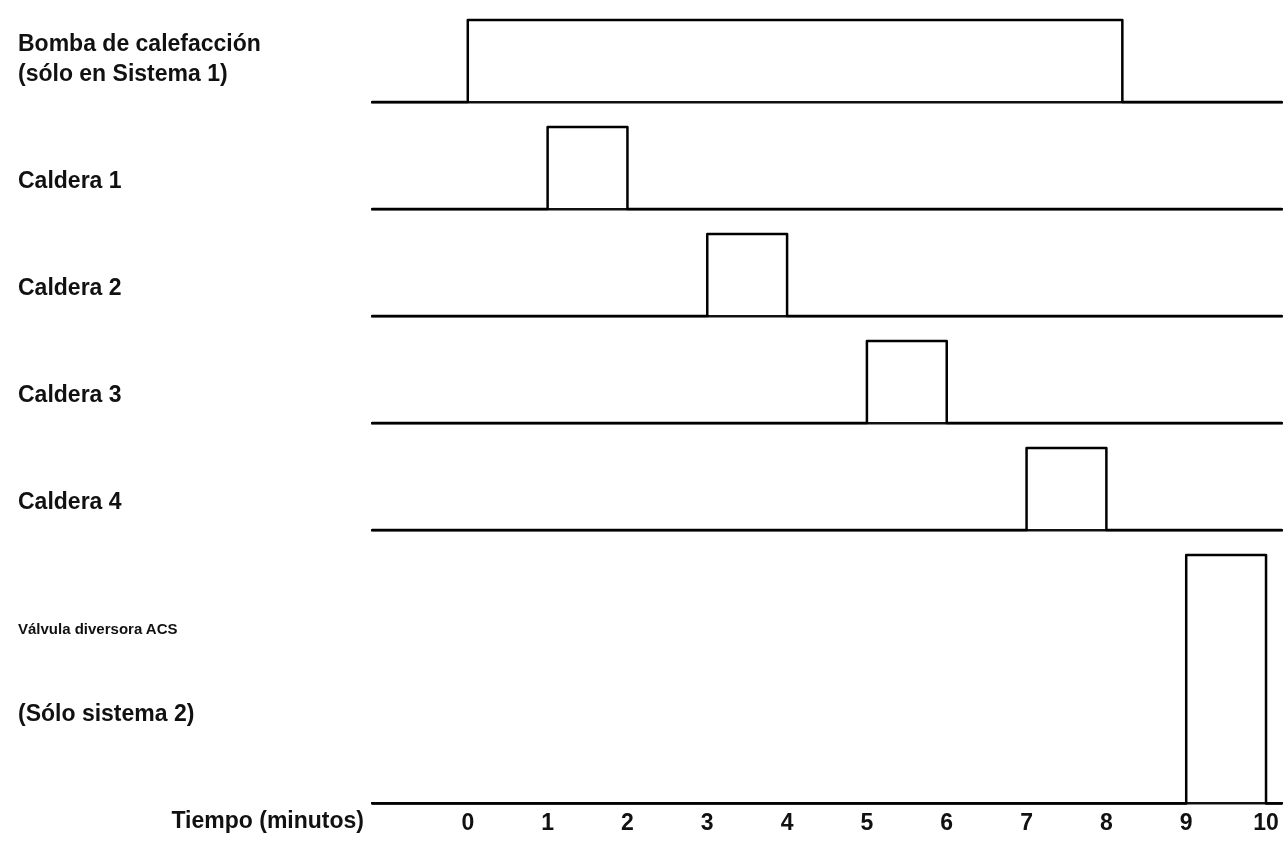  What do you see at coordinates (98, 629) in the screenshot?
I see `y-axis-title: Válvula diversora ACS` at bounding box center [98, 629].